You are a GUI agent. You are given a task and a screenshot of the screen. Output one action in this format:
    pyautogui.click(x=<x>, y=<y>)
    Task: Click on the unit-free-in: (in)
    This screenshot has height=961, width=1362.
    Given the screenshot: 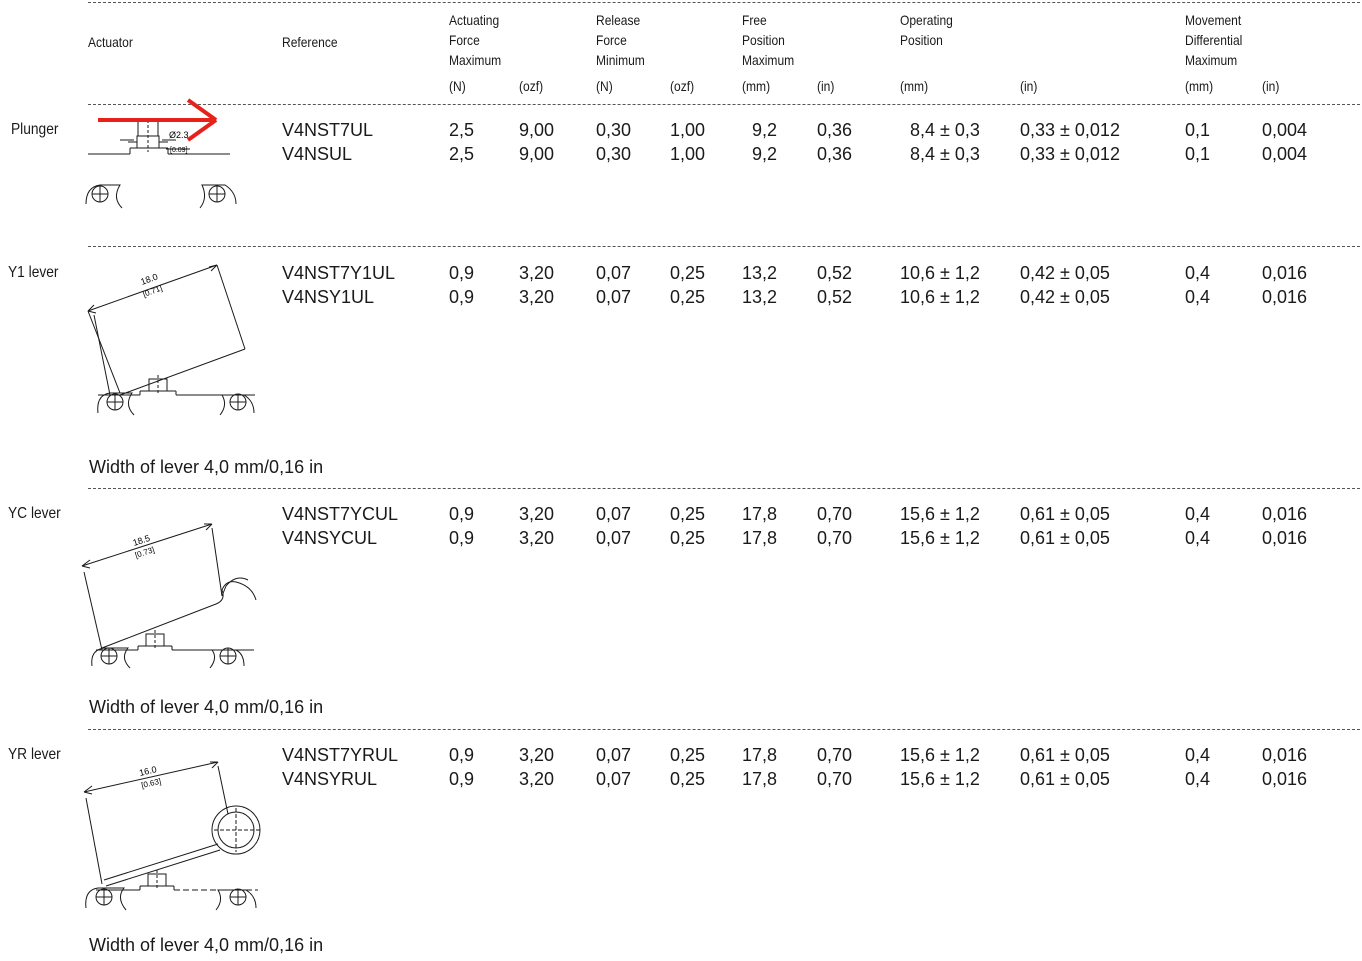 What is the action you would take?
    pyautogui.click(x=826, y=86)
    